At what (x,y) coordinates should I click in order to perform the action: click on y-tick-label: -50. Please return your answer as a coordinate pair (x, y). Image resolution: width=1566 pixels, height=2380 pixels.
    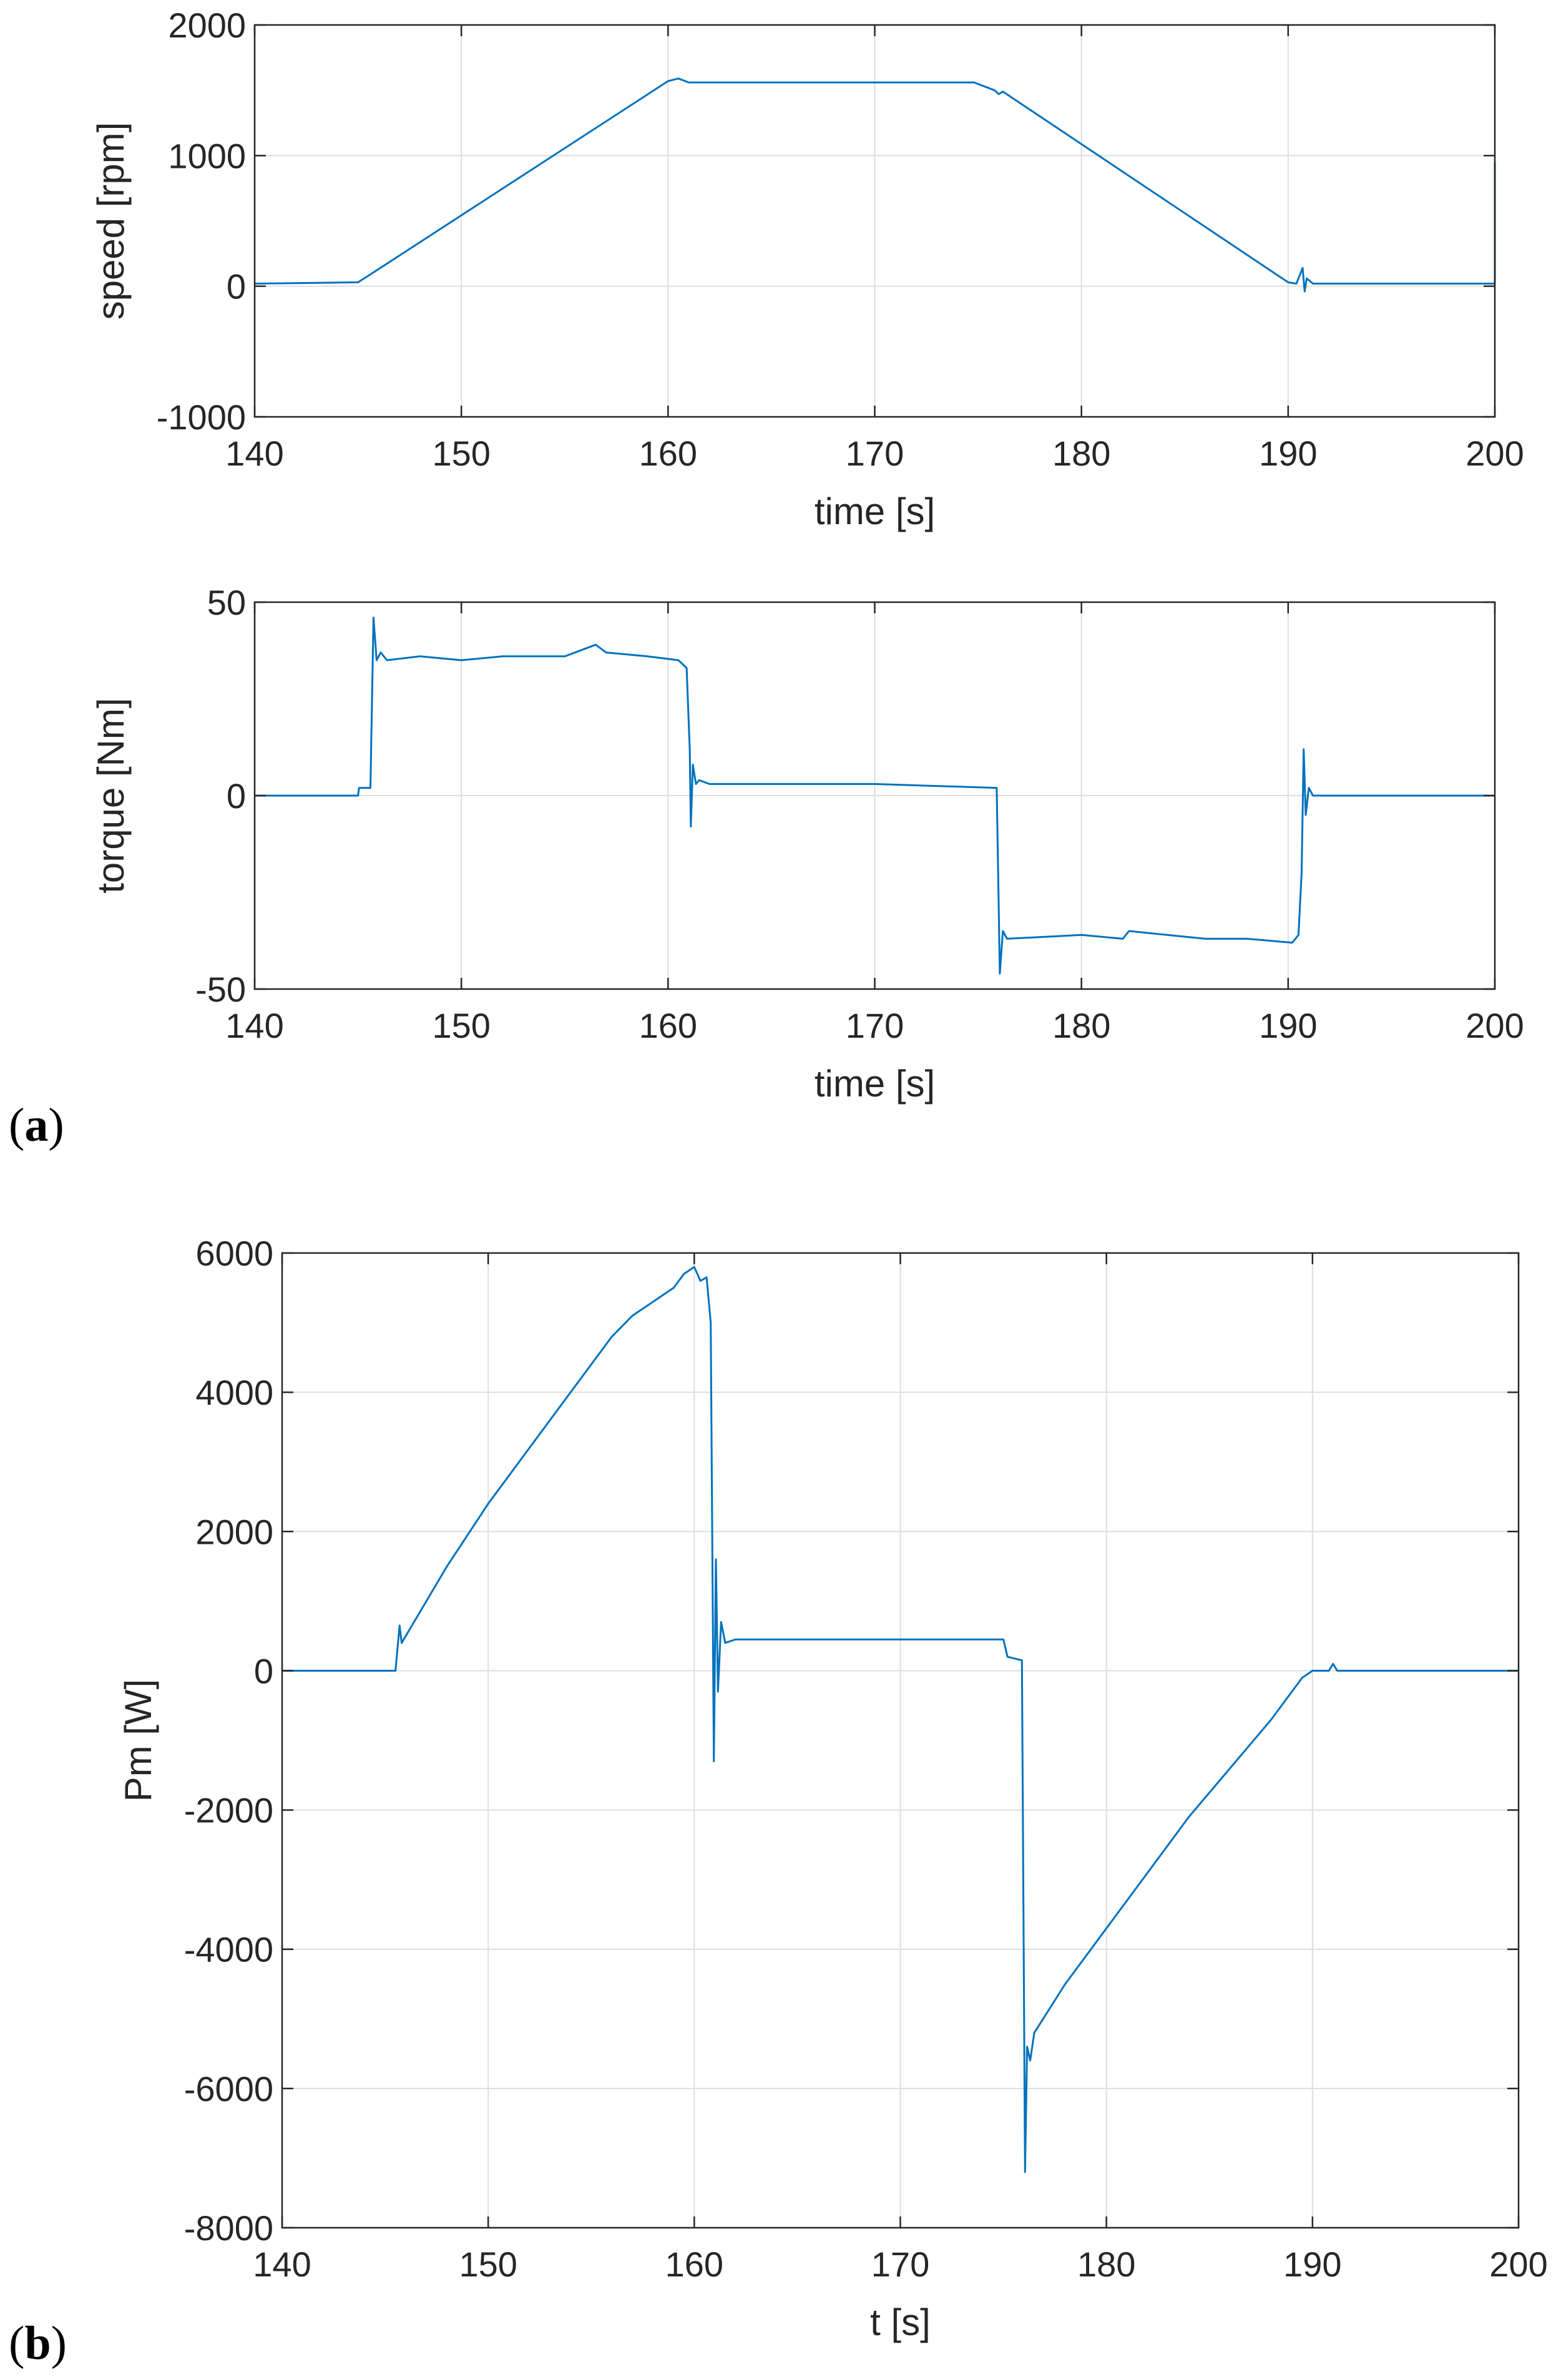
    Looking at the image, I should click on (220, 990).